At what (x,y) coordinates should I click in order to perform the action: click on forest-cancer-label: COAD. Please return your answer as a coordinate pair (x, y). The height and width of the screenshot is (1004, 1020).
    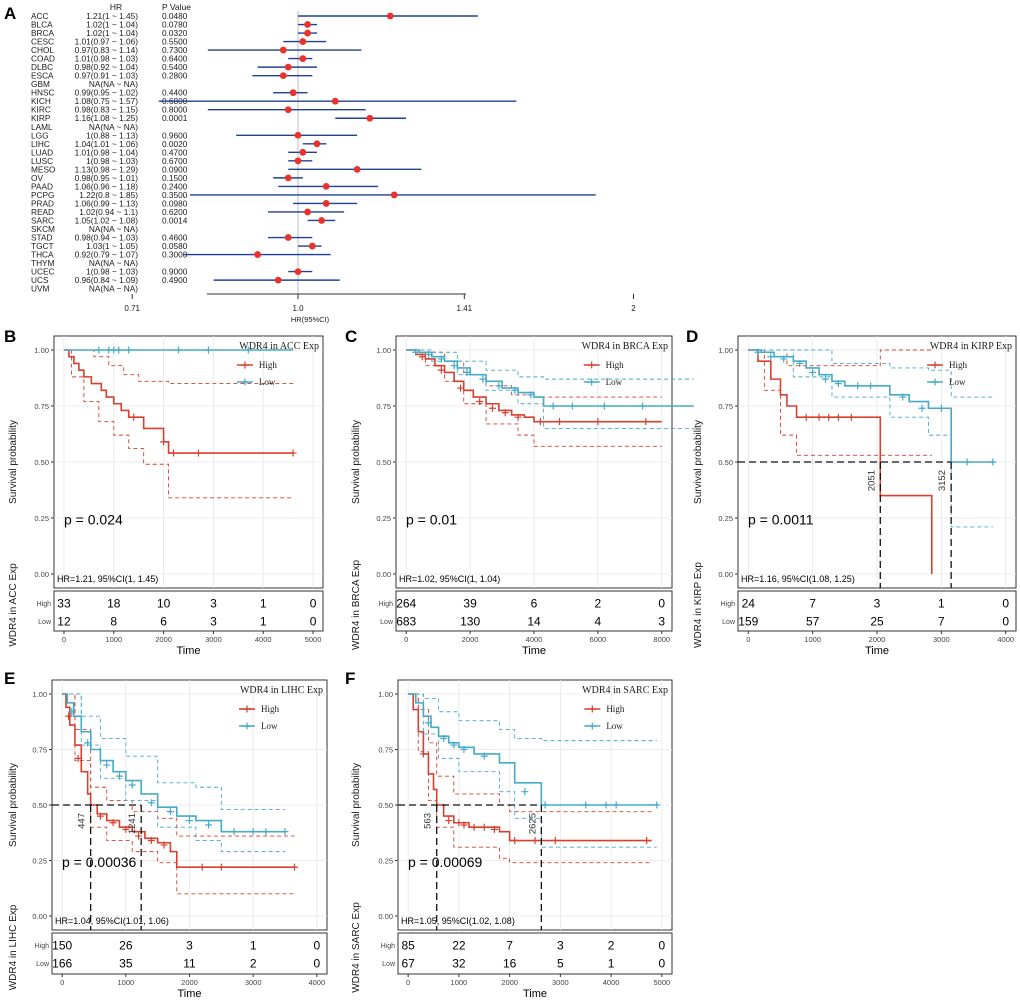
    Looking at the image, I should click on (43, 59).